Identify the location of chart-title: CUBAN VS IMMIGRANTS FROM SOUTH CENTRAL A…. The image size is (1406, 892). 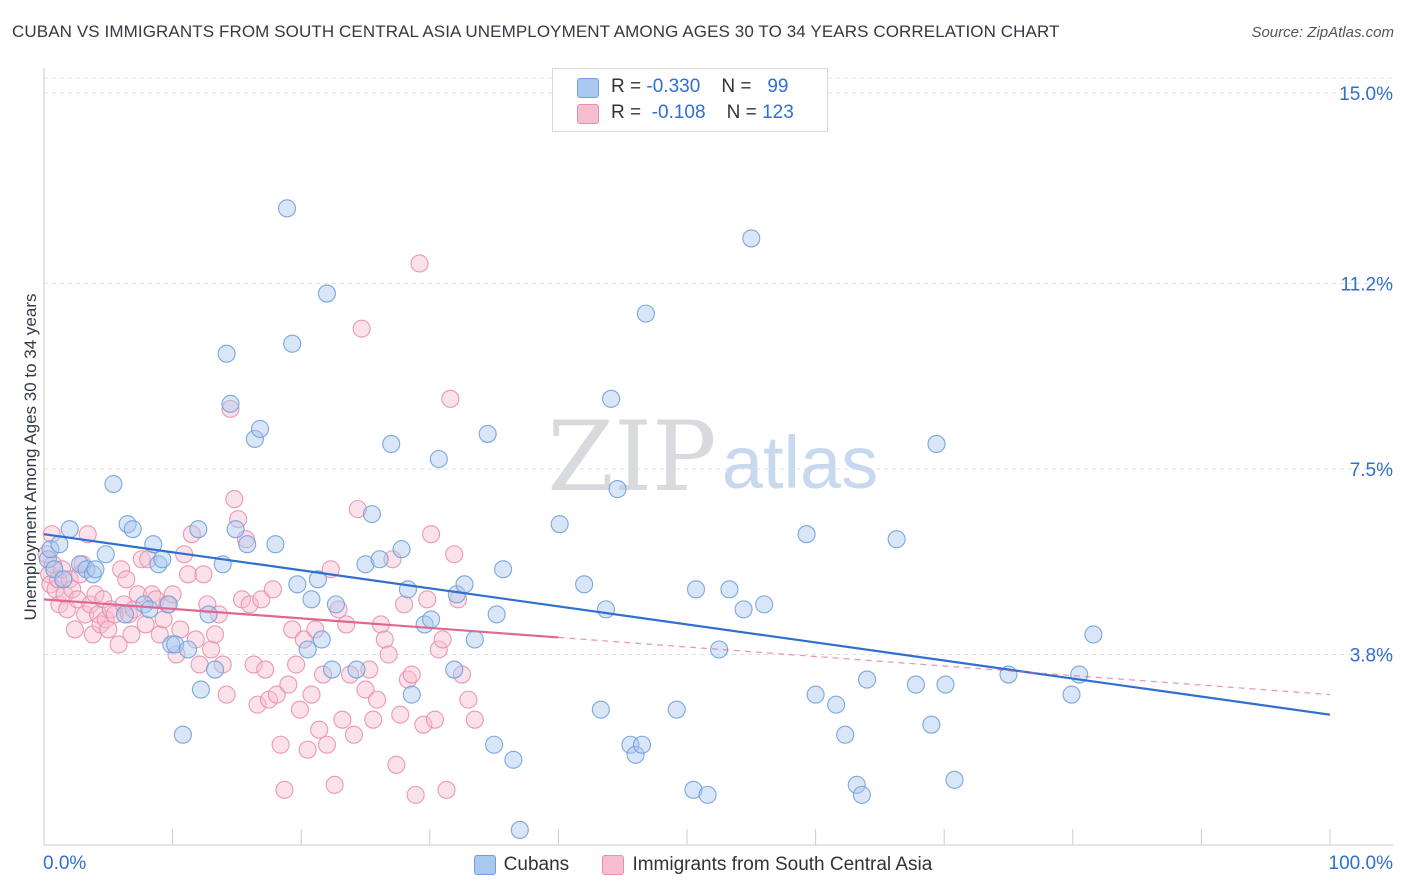
(536, 31).